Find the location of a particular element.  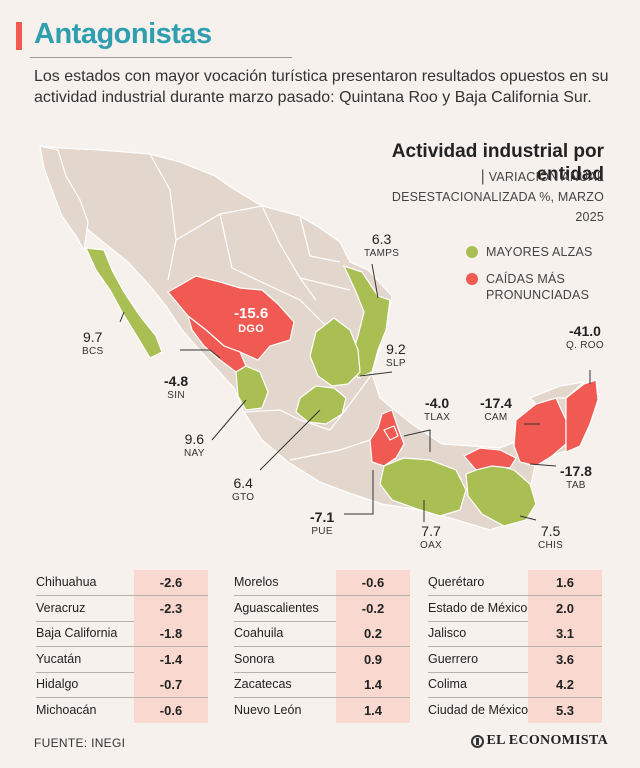

map-label-qroo: -41.0 Q. ROO is located at coordinates (585, 337).